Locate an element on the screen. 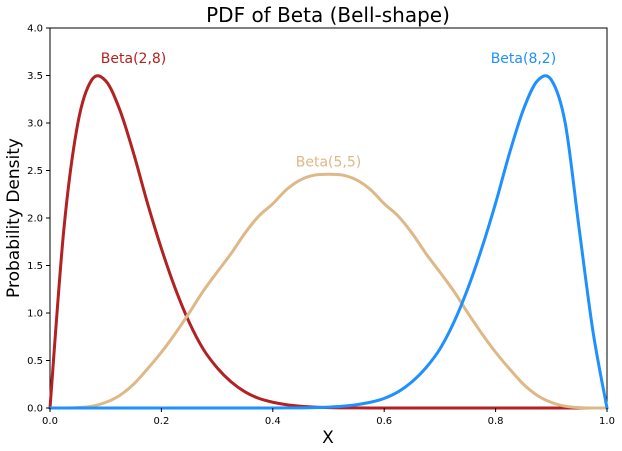 This screenshot has height=451, width=622. series-annotation: Beta(8,2) is located at coordinates (523, 59).